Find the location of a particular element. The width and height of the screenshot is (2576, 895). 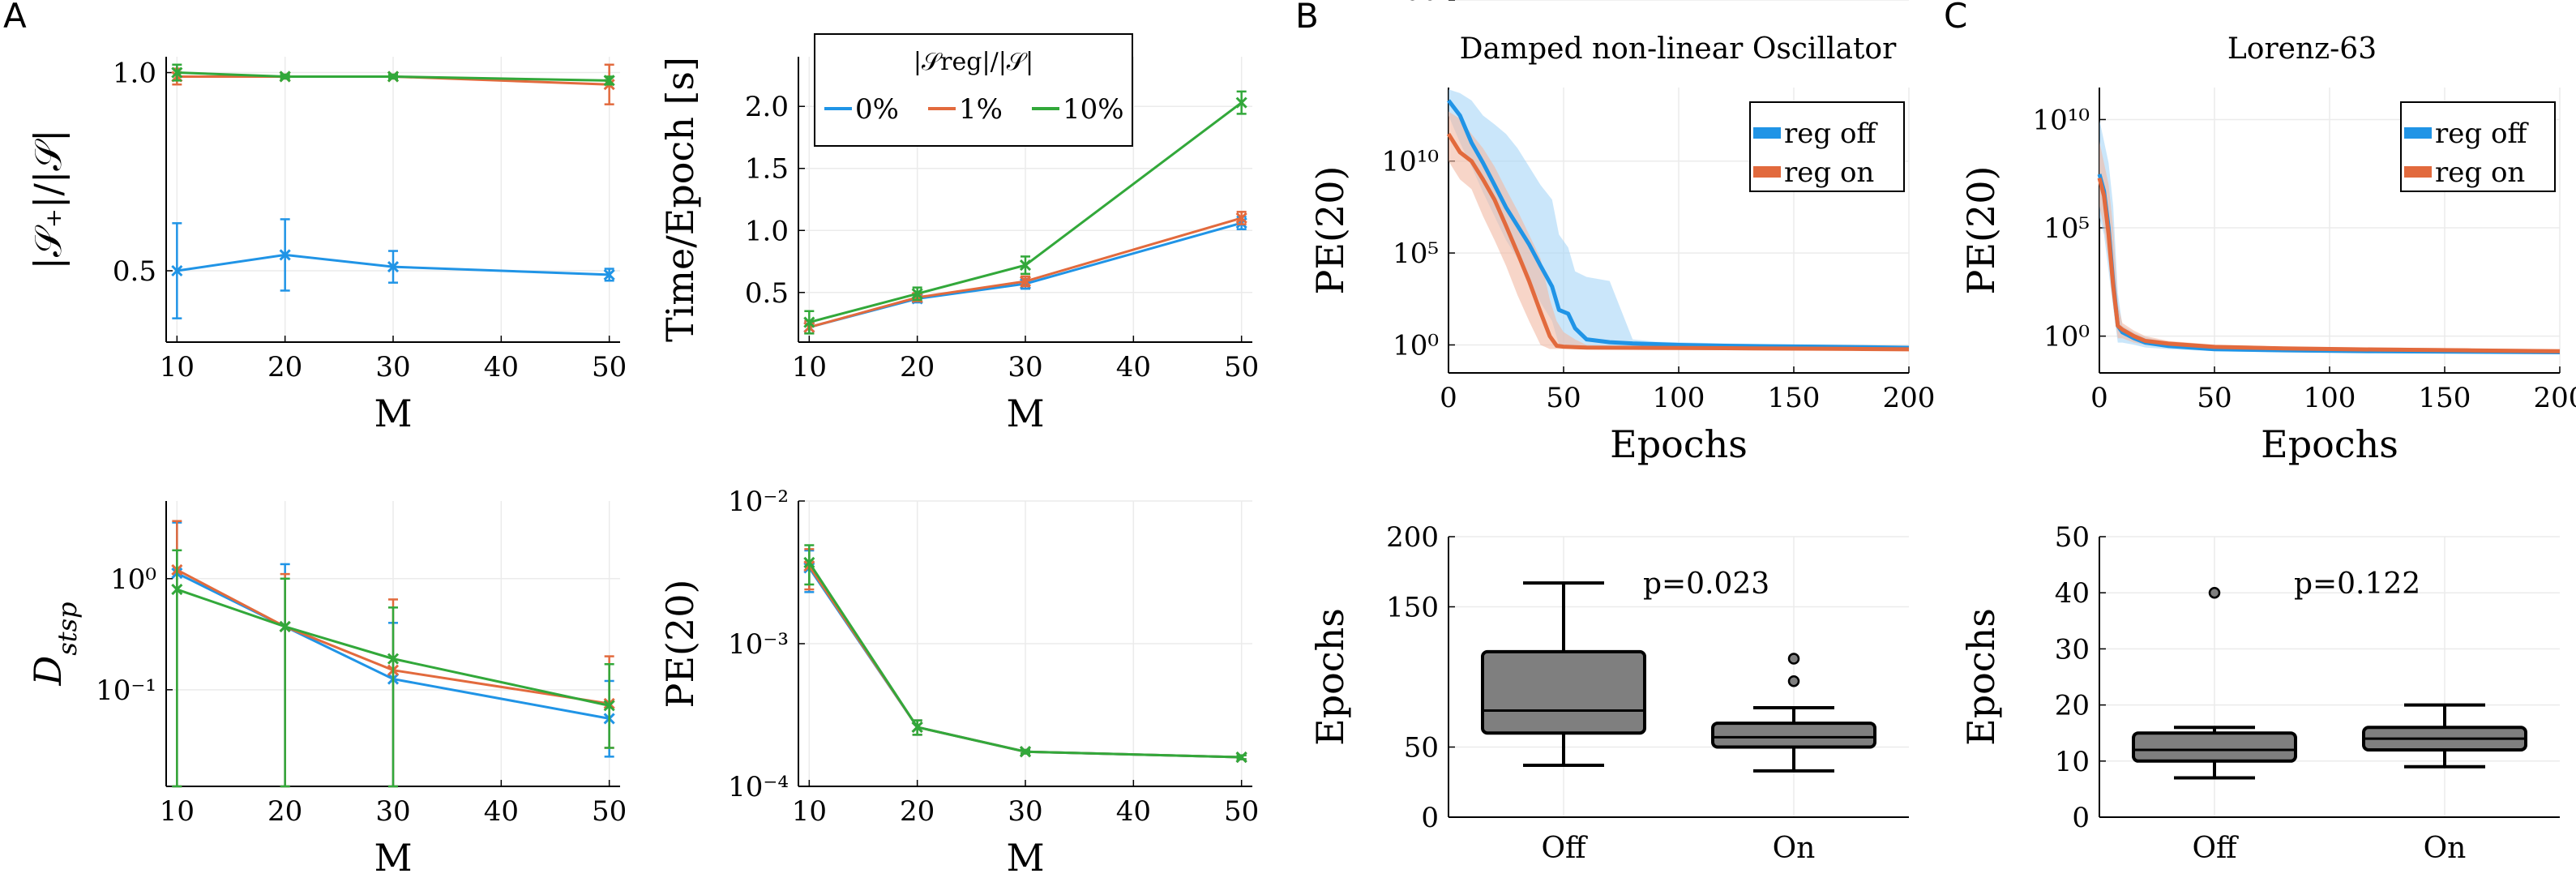

a3-ylabel: Dstsp is located at coordinates (54, 644).